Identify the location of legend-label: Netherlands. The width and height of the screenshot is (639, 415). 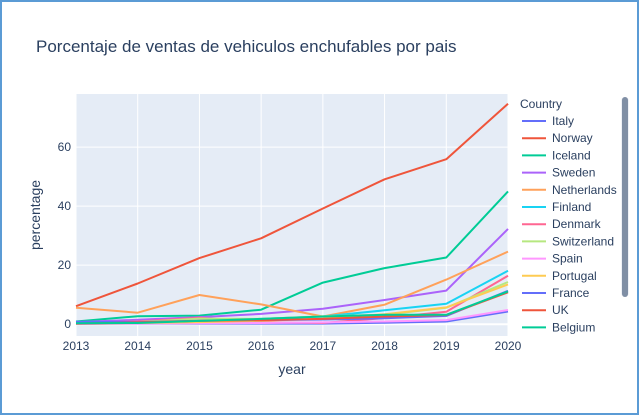
(584, 190).